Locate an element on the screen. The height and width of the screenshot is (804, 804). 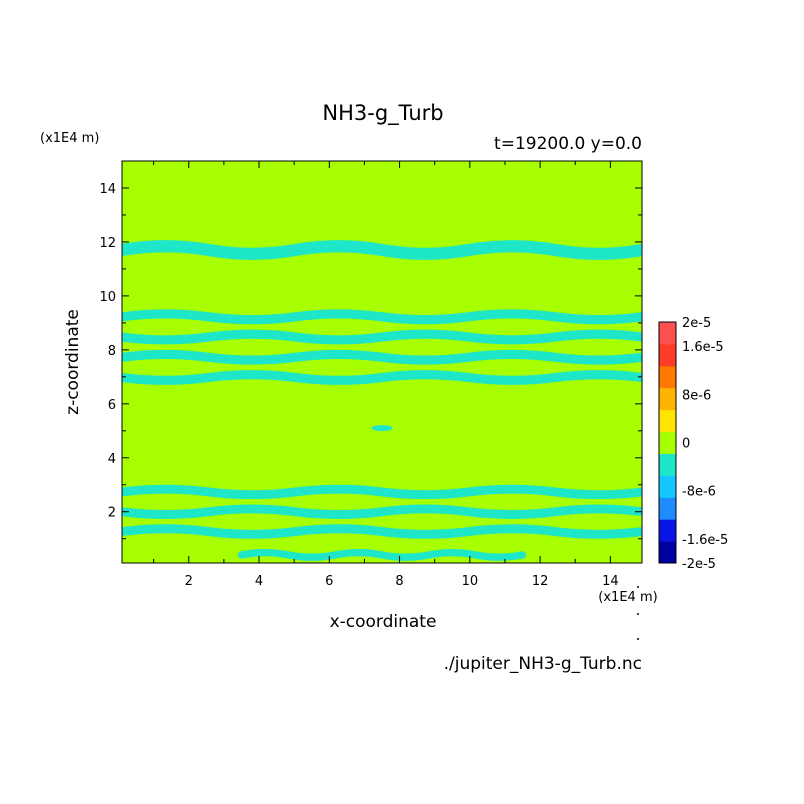
y-tick-label: 12 is located at coordinates (107, 243).